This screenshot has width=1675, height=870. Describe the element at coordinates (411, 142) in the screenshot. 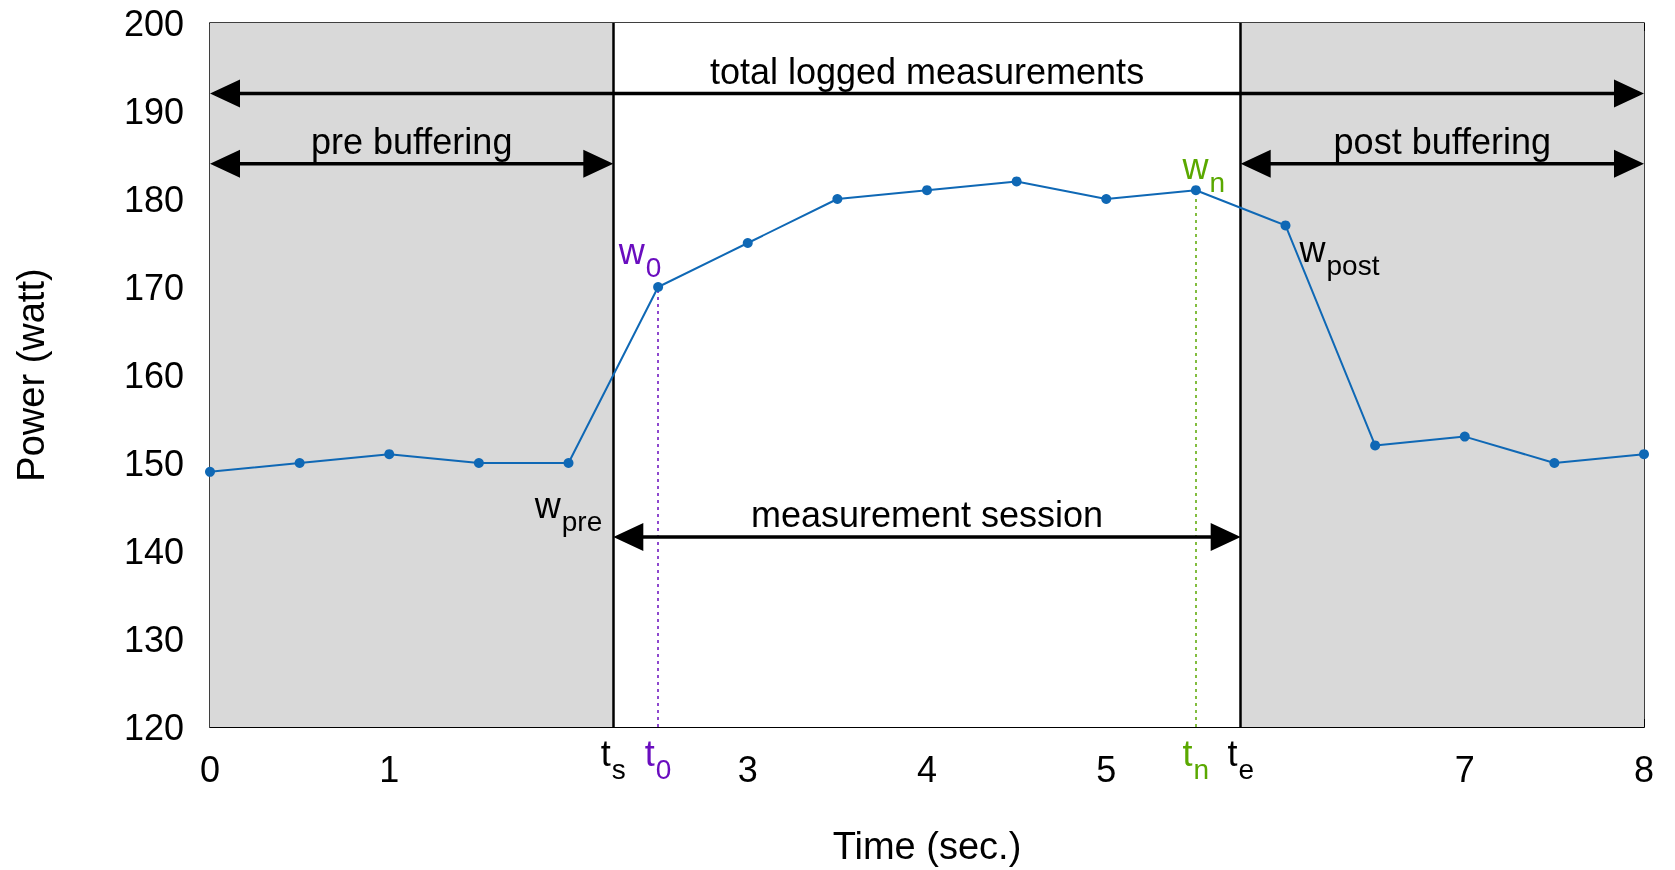

I see `band-label: pre buffering` at that location.